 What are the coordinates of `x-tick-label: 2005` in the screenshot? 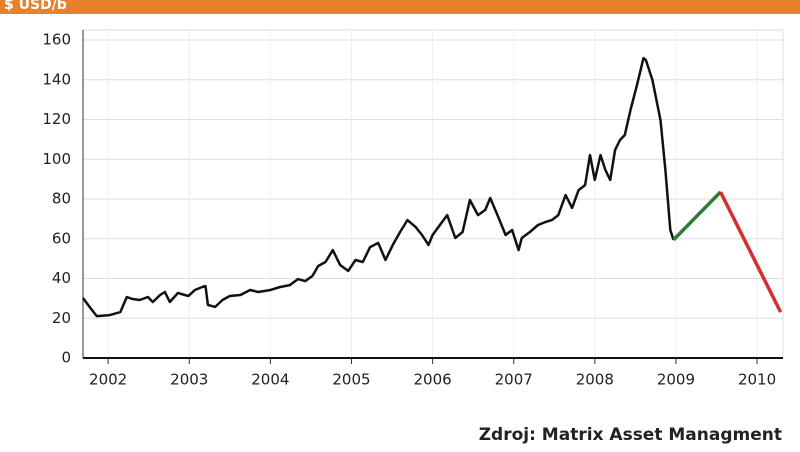 It's located at (351, 380).